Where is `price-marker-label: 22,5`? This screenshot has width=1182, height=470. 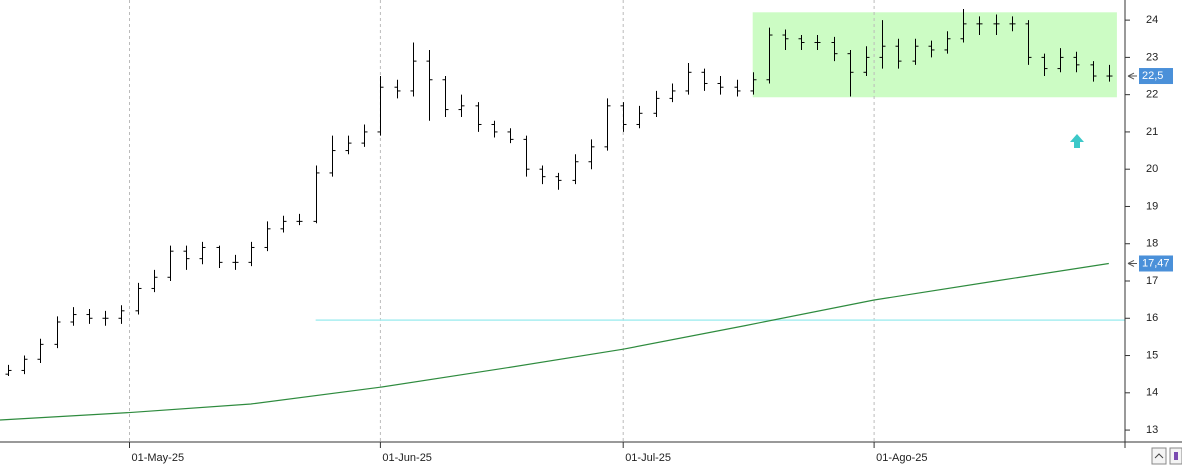
price-marker-label: 22,5 is located at coordinates (1152, 76).